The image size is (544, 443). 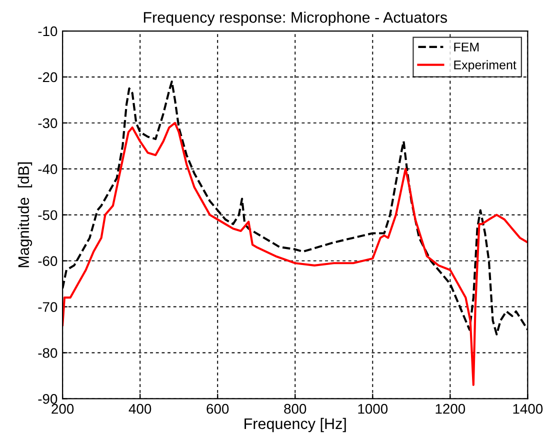 I want to click on y-tick-label: -60, so click(x=48, y=261).